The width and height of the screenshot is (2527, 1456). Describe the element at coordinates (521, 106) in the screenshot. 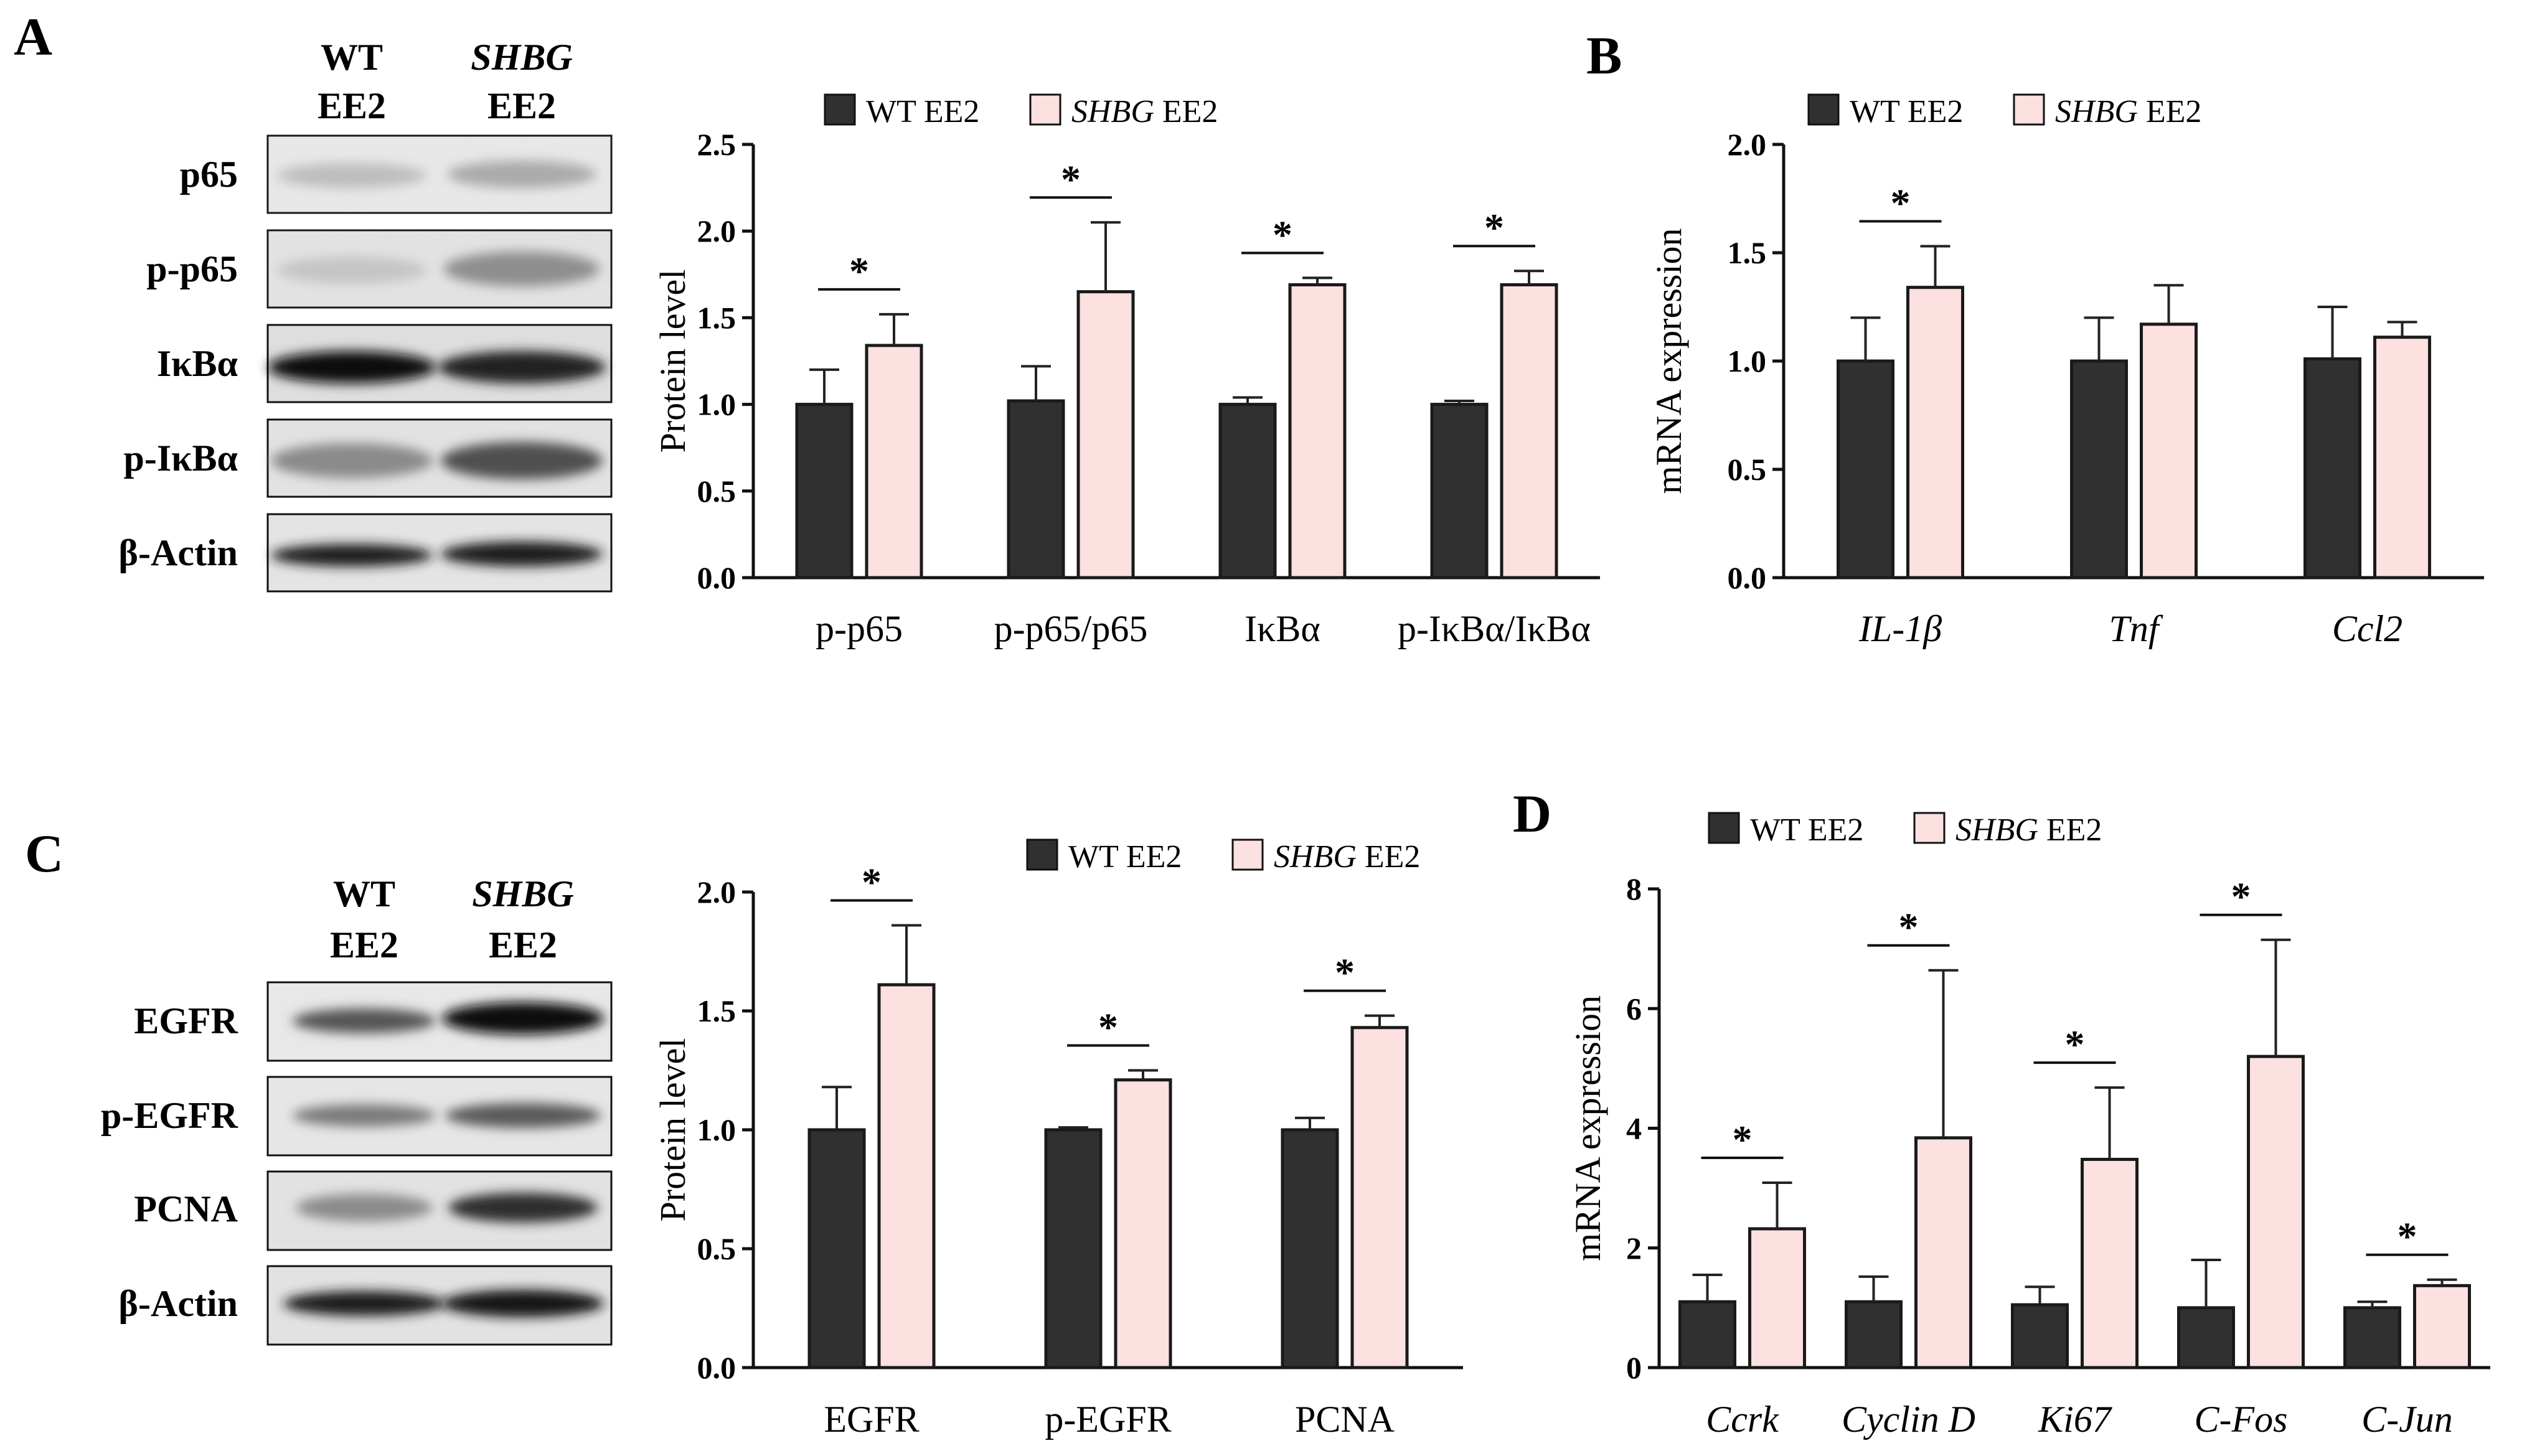

I see `blot-a-col2-suffix: EE2` at that location.